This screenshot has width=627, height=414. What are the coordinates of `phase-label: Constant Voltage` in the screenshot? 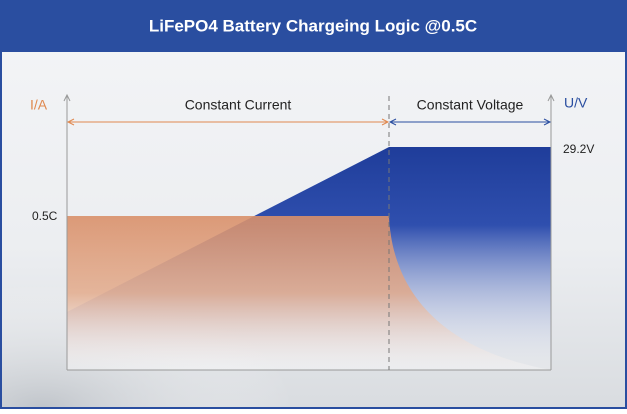 It's located at (470, 105).